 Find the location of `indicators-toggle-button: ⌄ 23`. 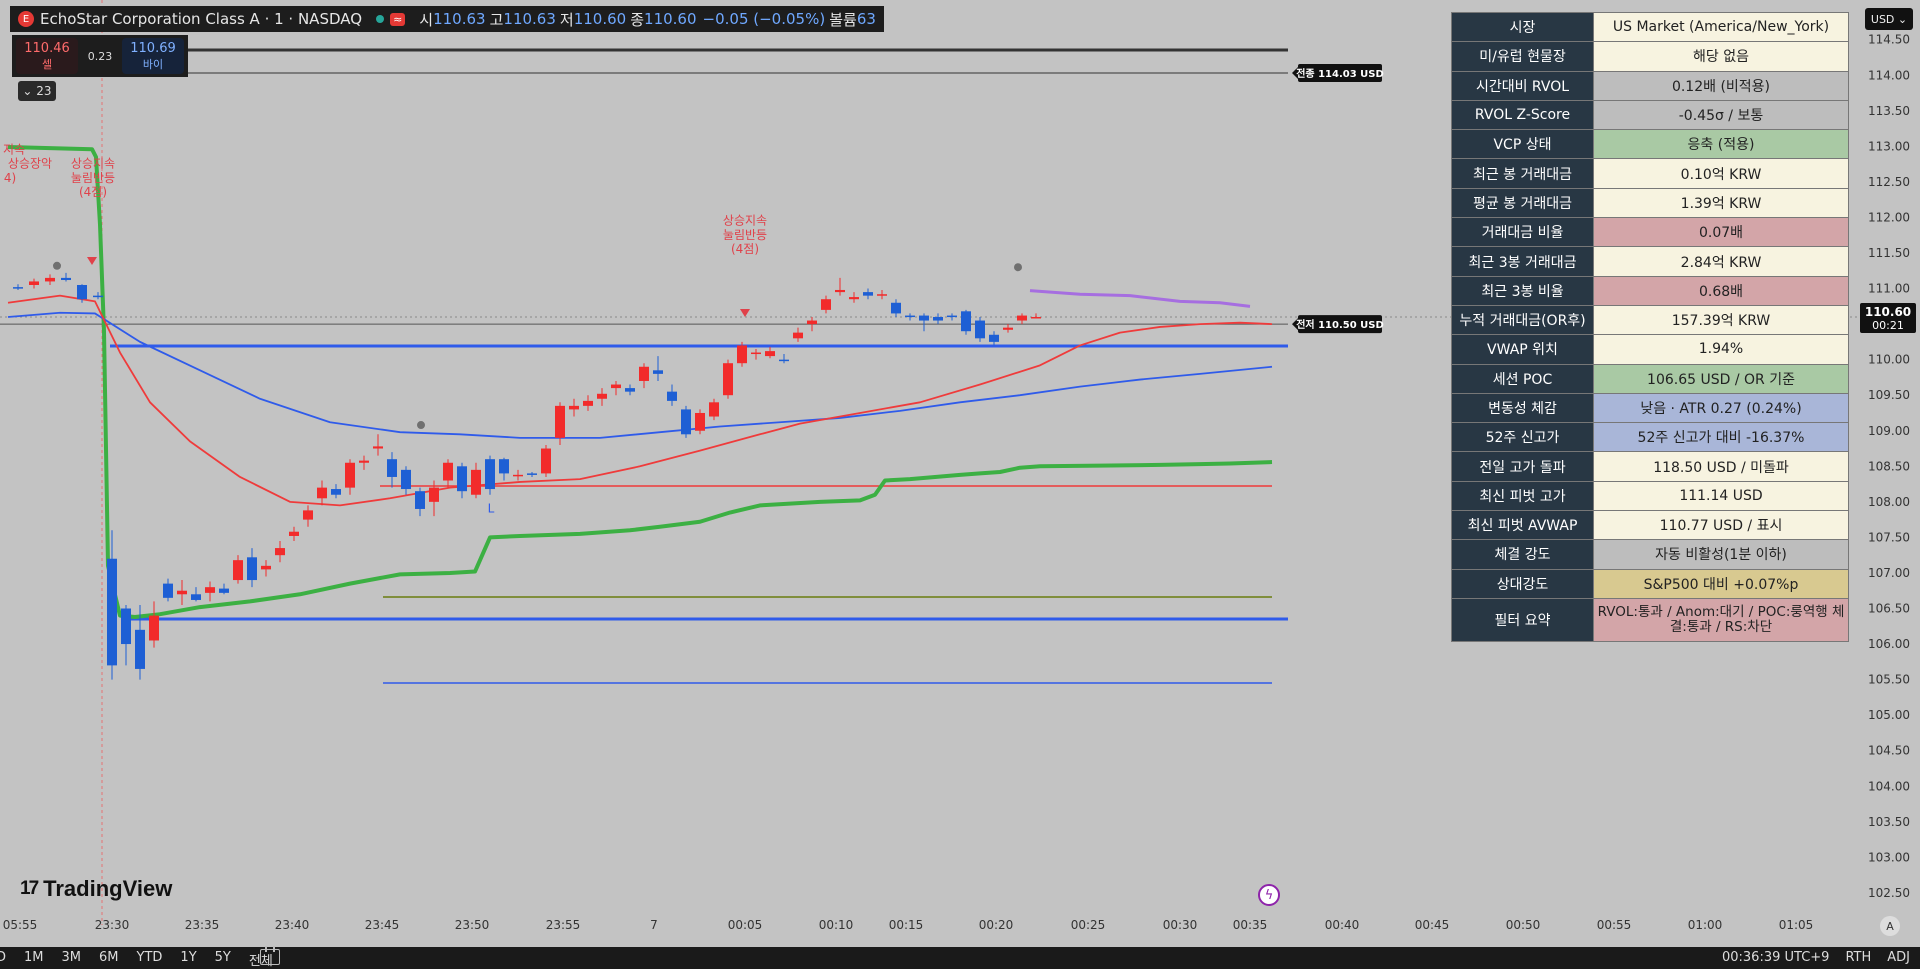

indicators-toggle-button: ⌄ 23 is located at coordinates (37, 91).